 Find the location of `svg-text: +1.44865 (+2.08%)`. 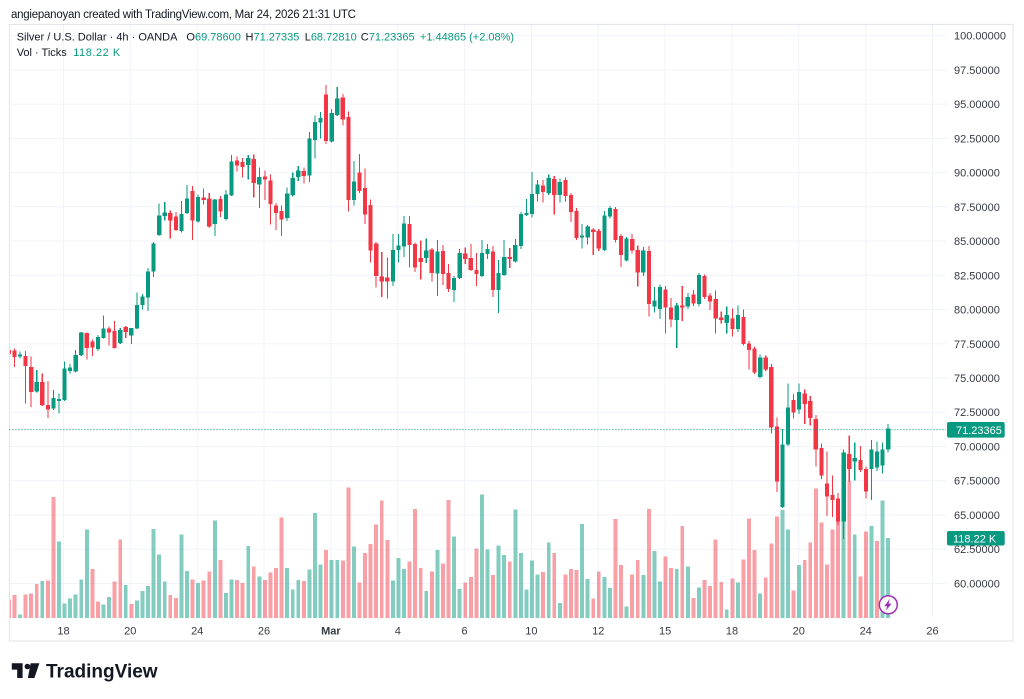

svg-text: +1.44865 (+2.08%) is located at coordinates (467, 38).